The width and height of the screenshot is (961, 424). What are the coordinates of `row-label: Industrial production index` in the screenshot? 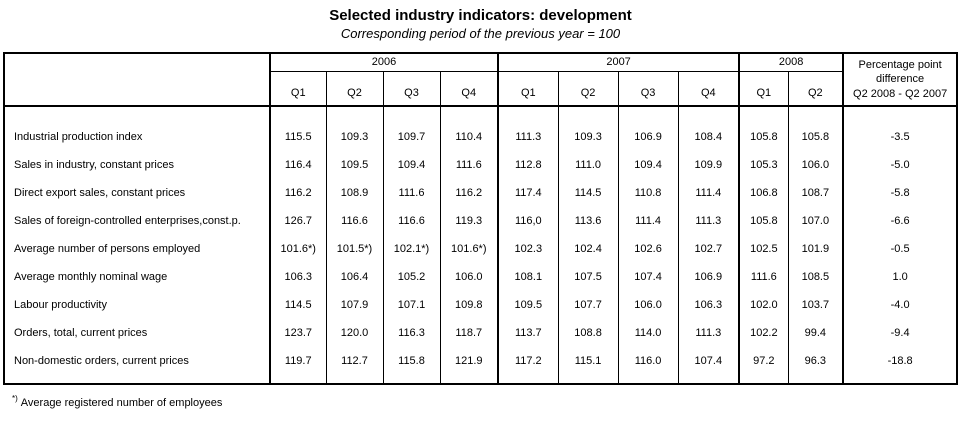 It's located at (78, 137).